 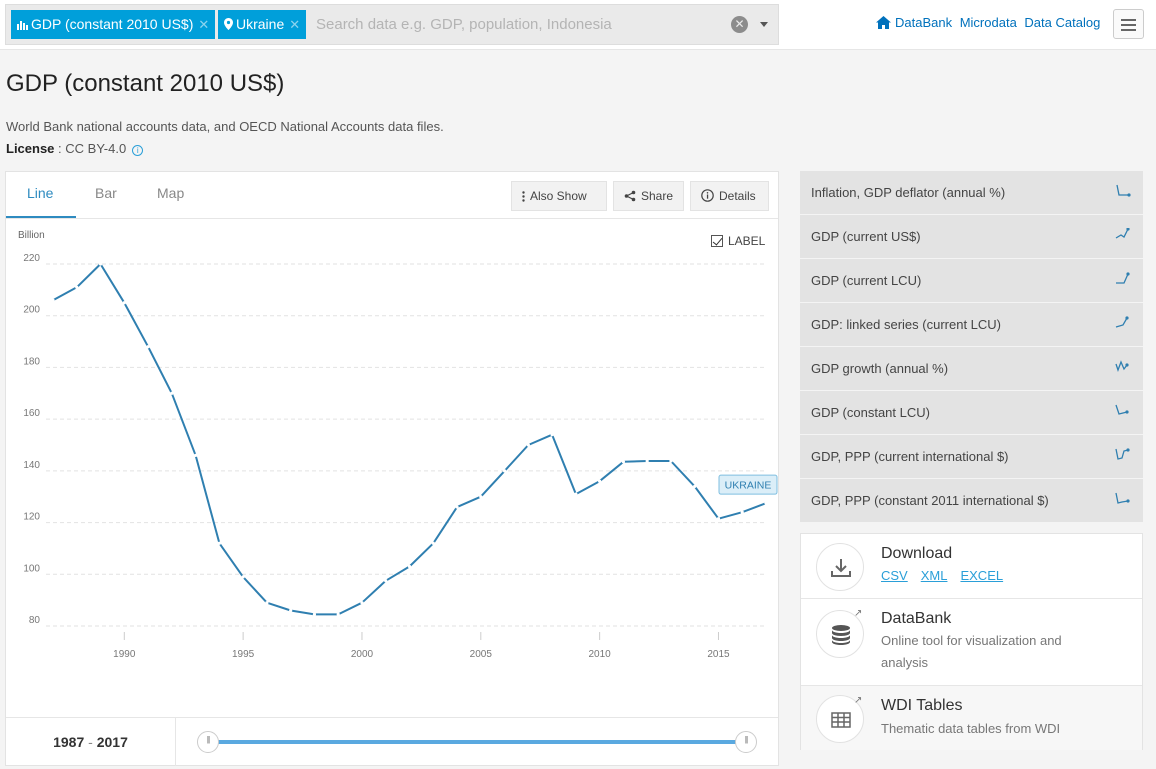 I want to click on download-xml-link: XML, so click(x=934, y=575).